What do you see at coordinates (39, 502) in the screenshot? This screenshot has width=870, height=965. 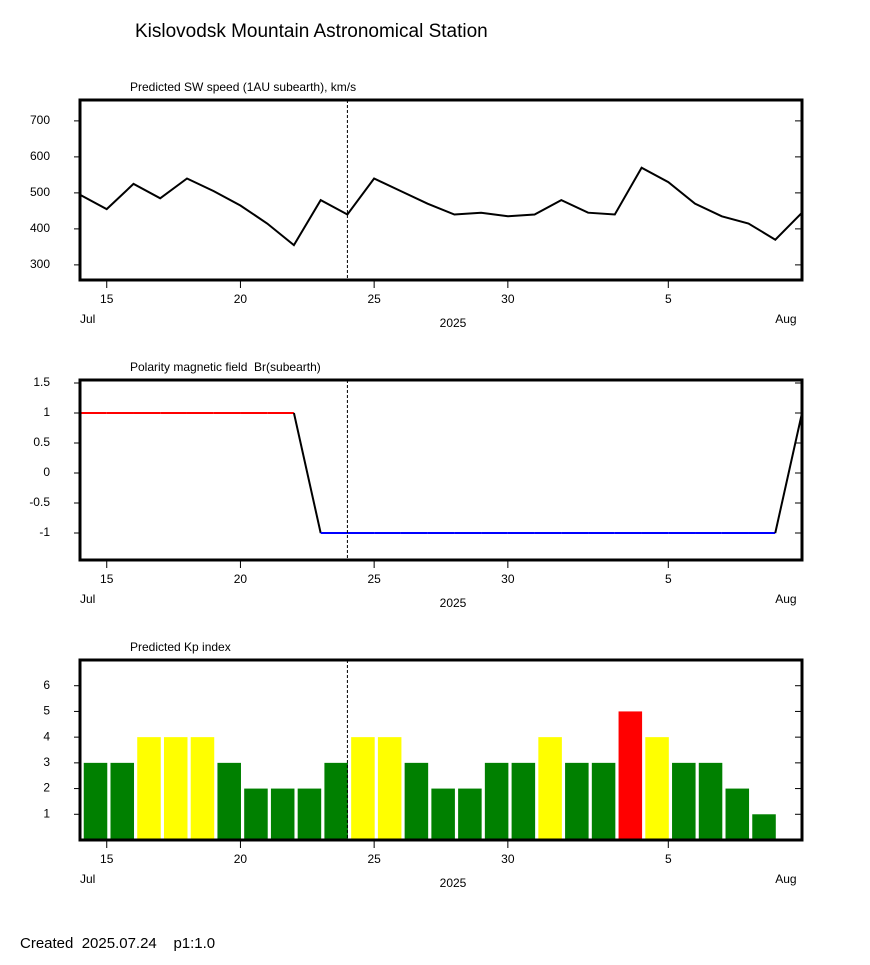 I see `y-tick-label: -0.5` at bounding box center [39, 502].